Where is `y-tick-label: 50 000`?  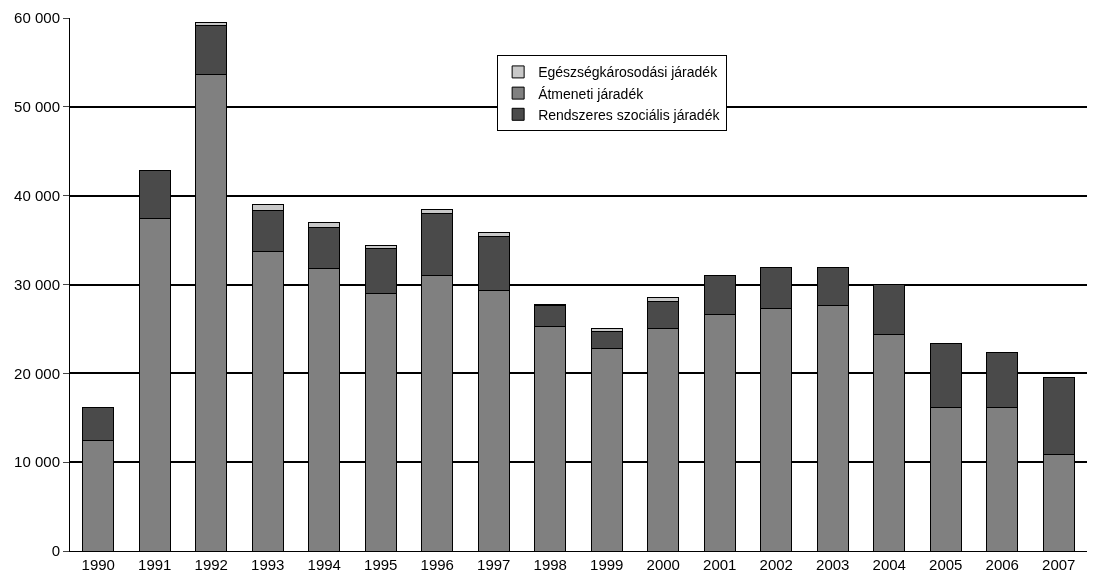 y-tick-label: 50 000 is located at coordinates (37, 107).